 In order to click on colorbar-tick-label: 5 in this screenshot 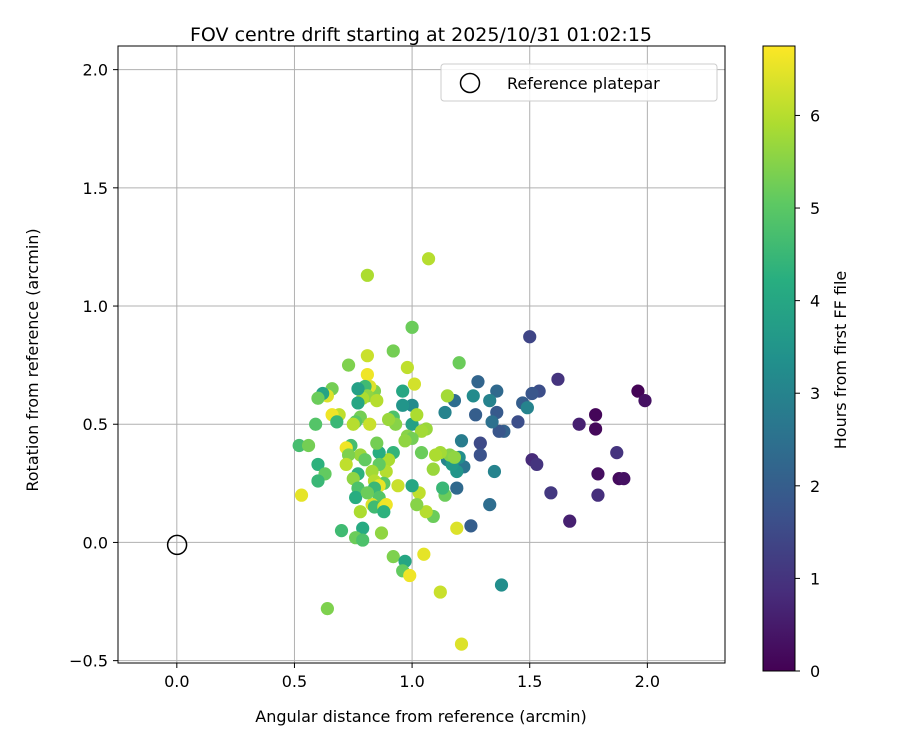, I will do `click(815, 208)`.